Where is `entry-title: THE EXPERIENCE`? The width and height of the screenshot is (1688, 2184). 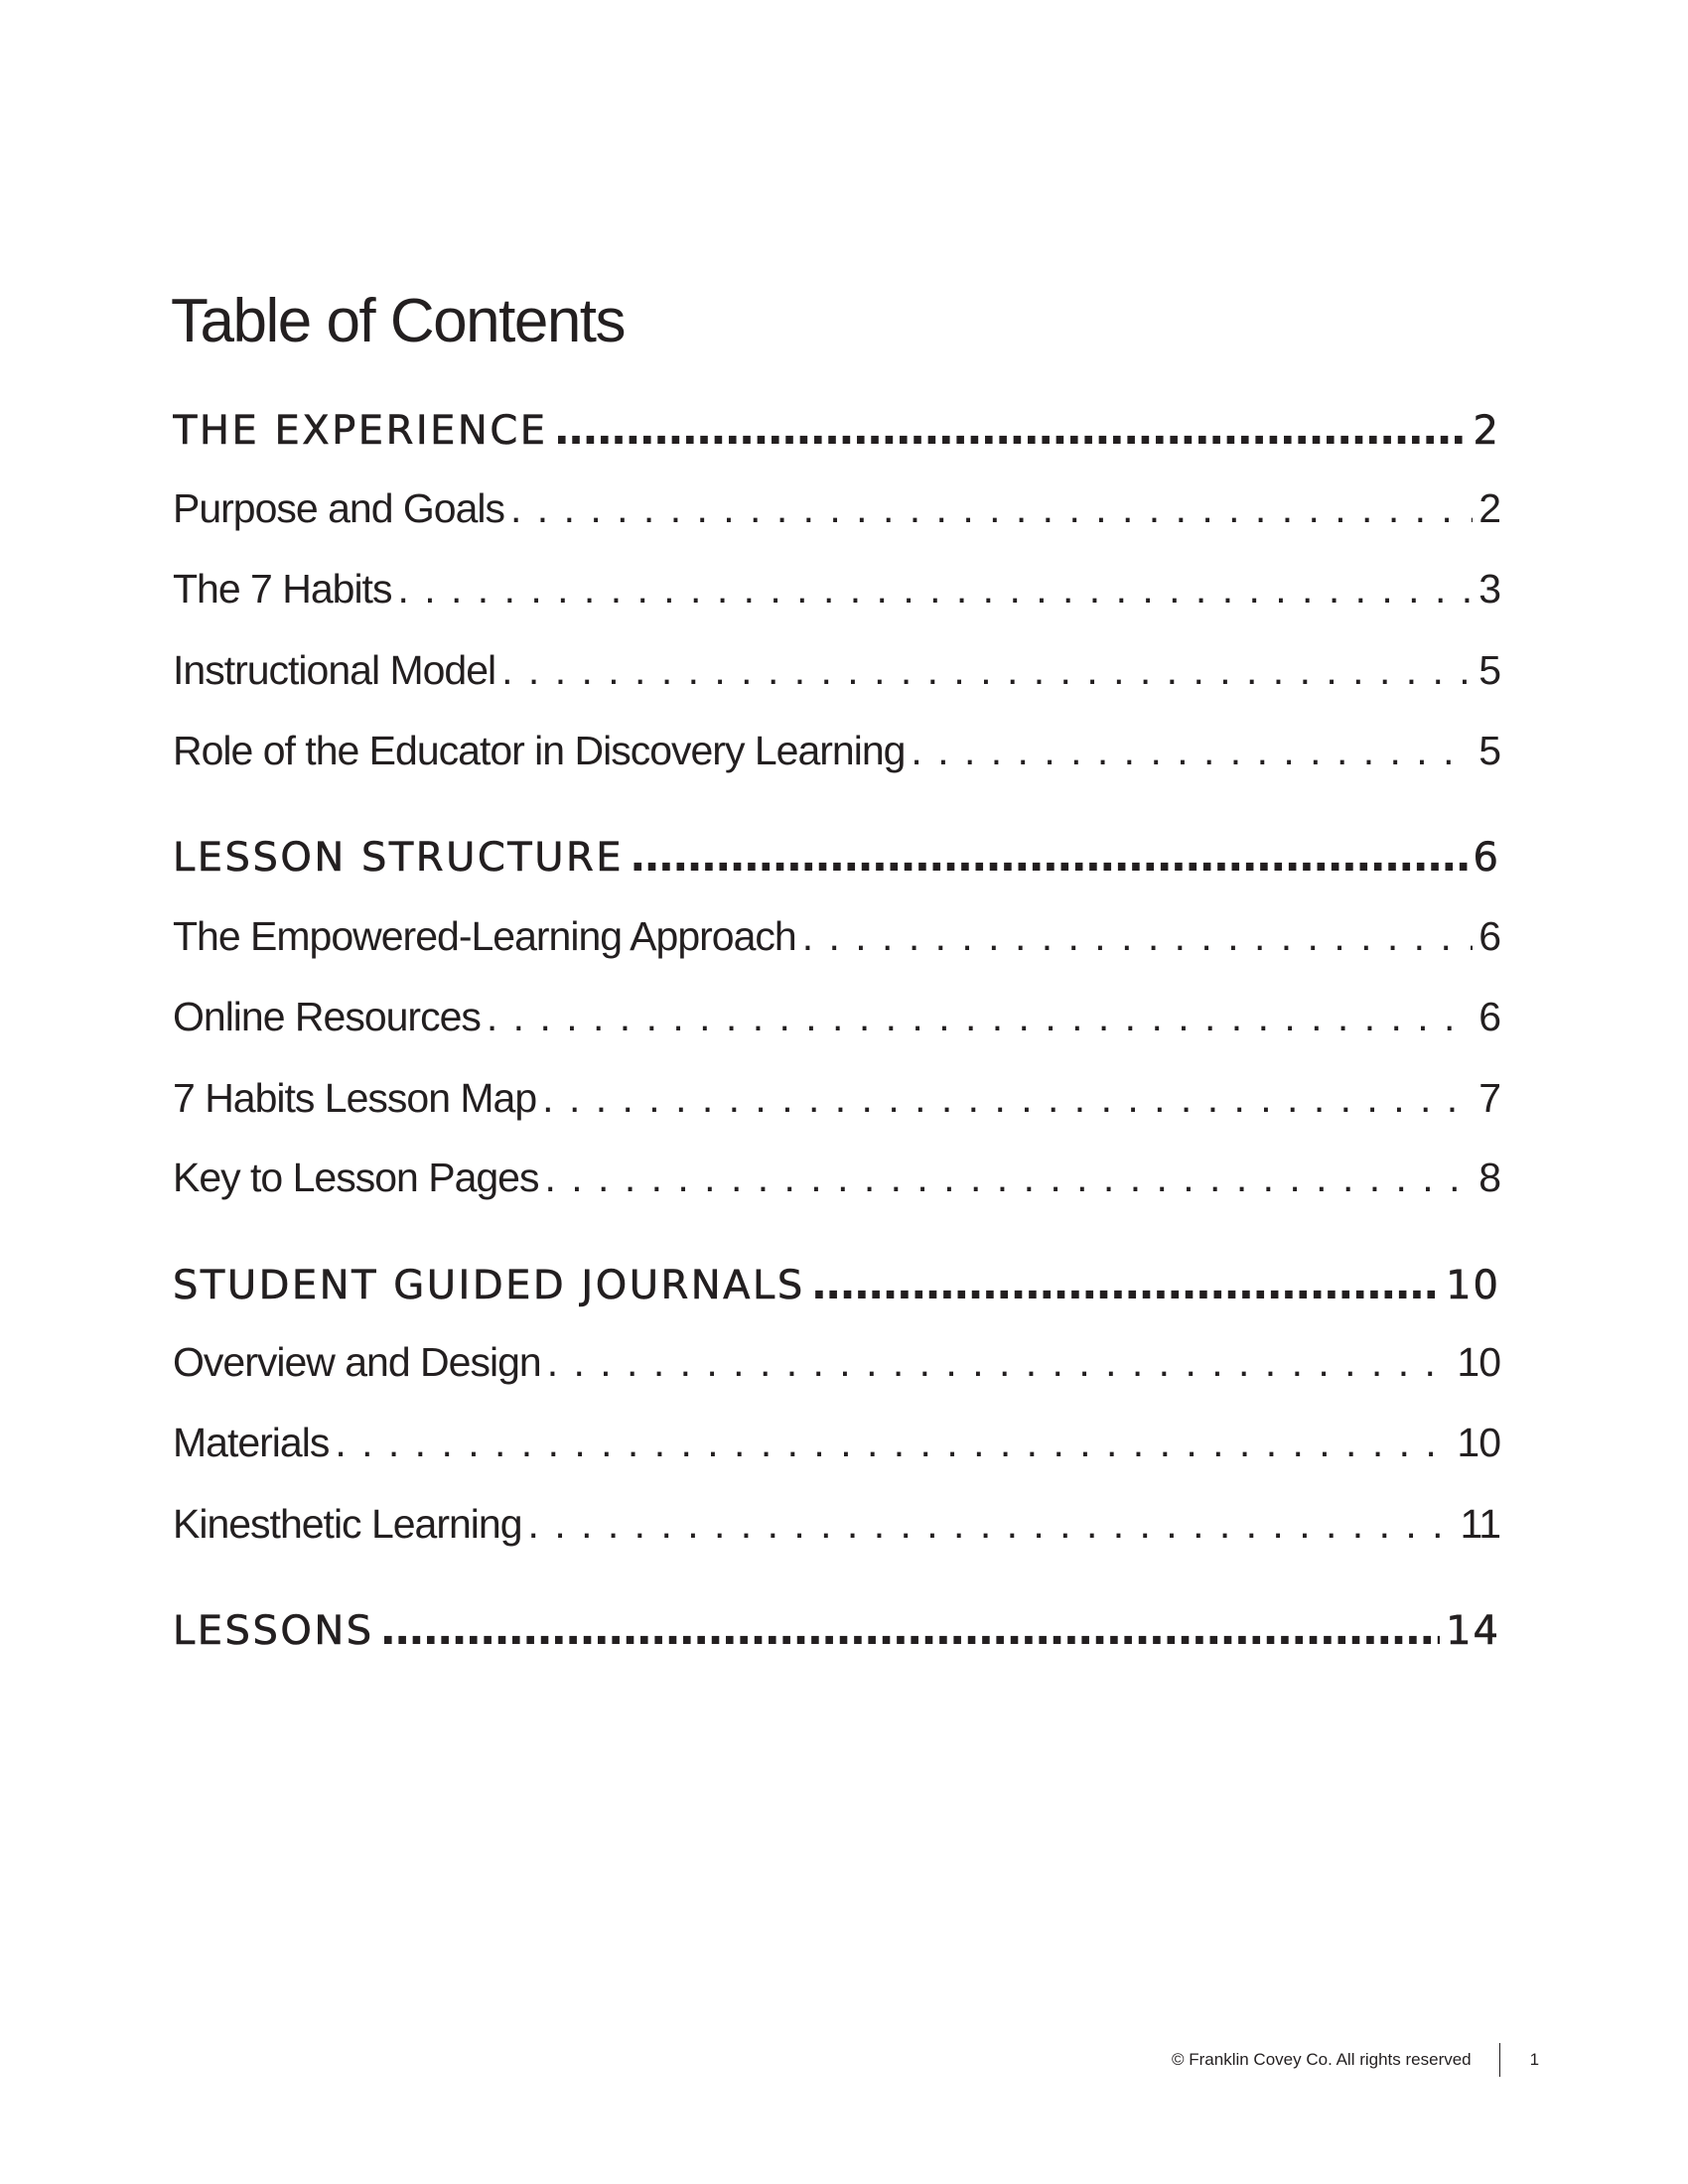
entry-title: THE EXPERIENCE is located at coordinates (360, 431).